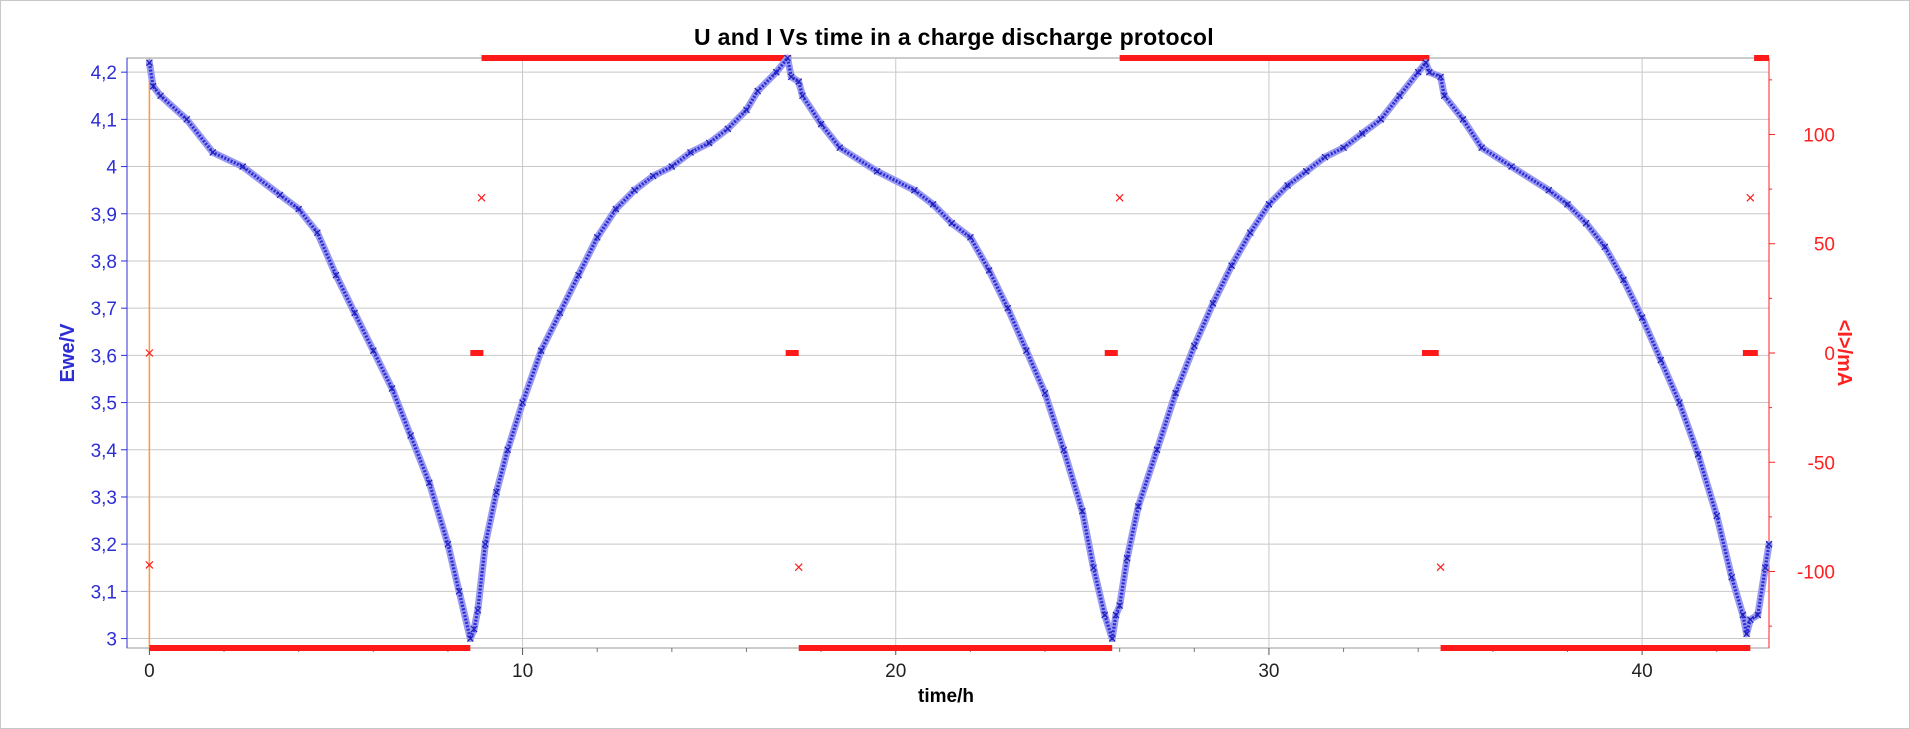 Image resolution: width=1910 pixels, height=729 pixels. Describe the element at coordinates (104, 120) in the screenshot. I see `y-left-tick-label: 4,1` at that location.